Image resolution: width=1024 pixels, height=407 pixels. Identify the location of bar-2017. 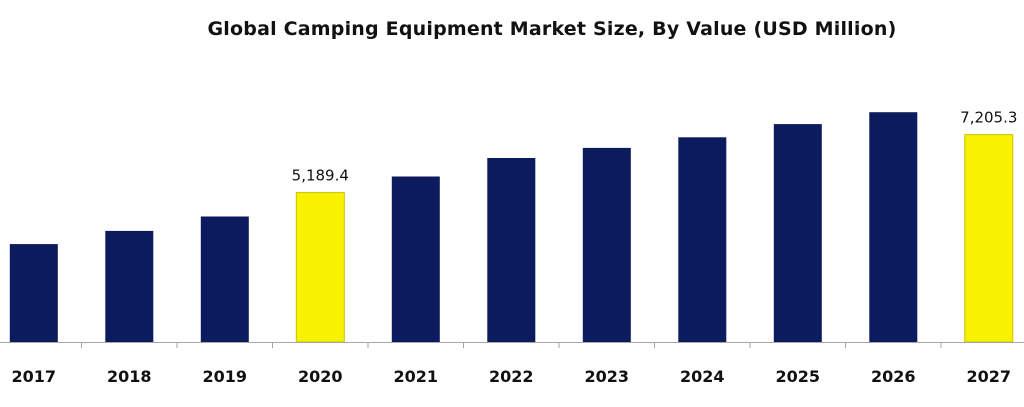
(33, 293).